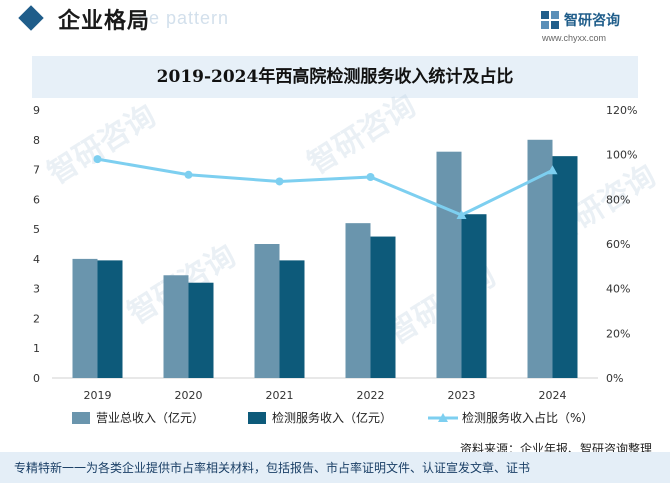  Describe the element at coordinates (621, 155) in the screenshot. I see `y-right-tick-label: 100%` at that location.